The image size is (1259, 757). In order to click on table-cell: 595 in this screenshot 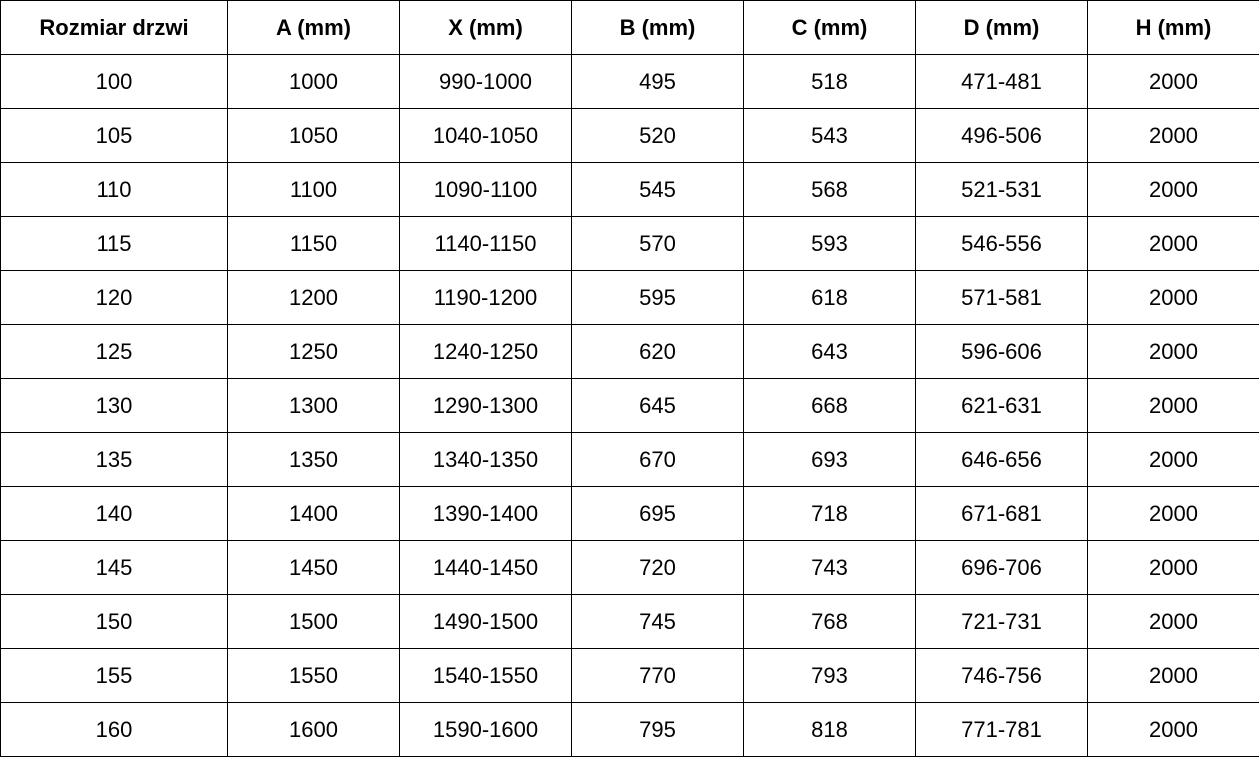, I will do `click(657, 297)`.